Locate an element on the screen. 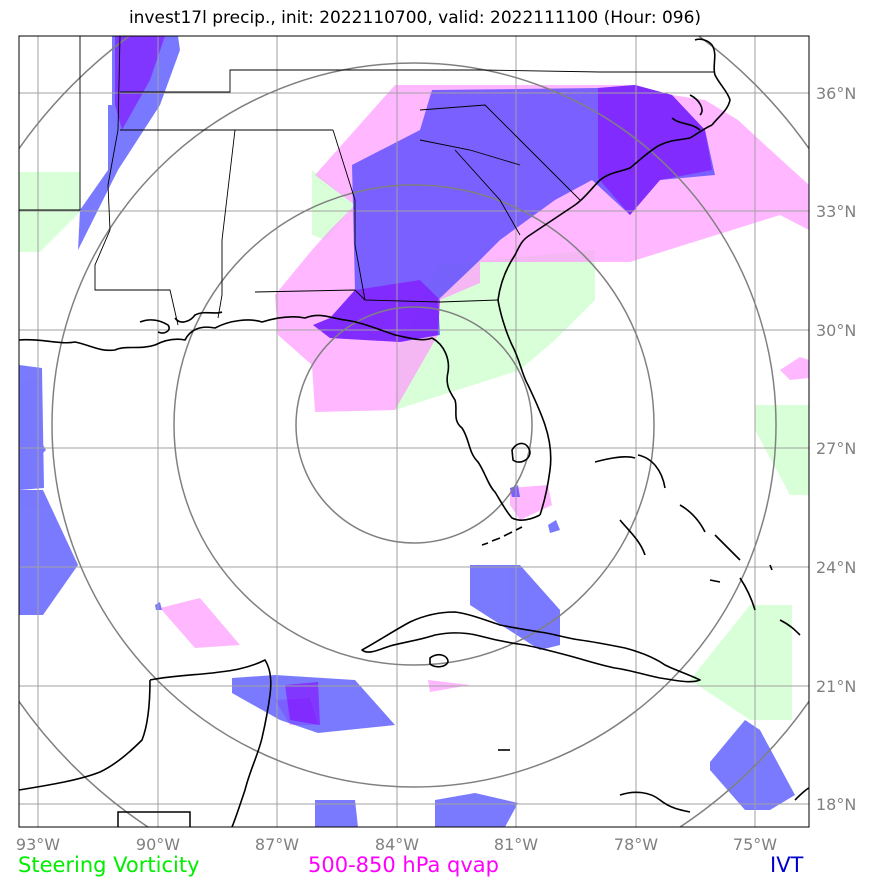  lon-label: 75°W is located at coordinates (755, 844).